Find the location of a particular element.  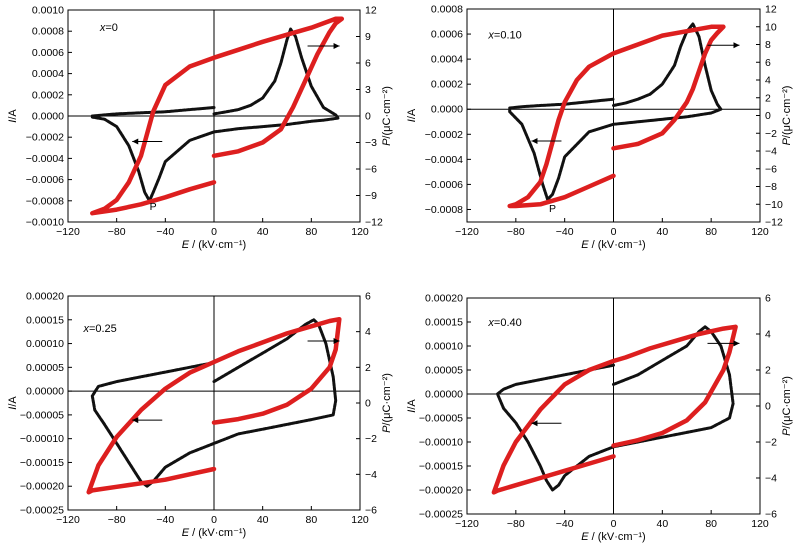

composition-label: x=0.25 is located at coordinates (99, 329).